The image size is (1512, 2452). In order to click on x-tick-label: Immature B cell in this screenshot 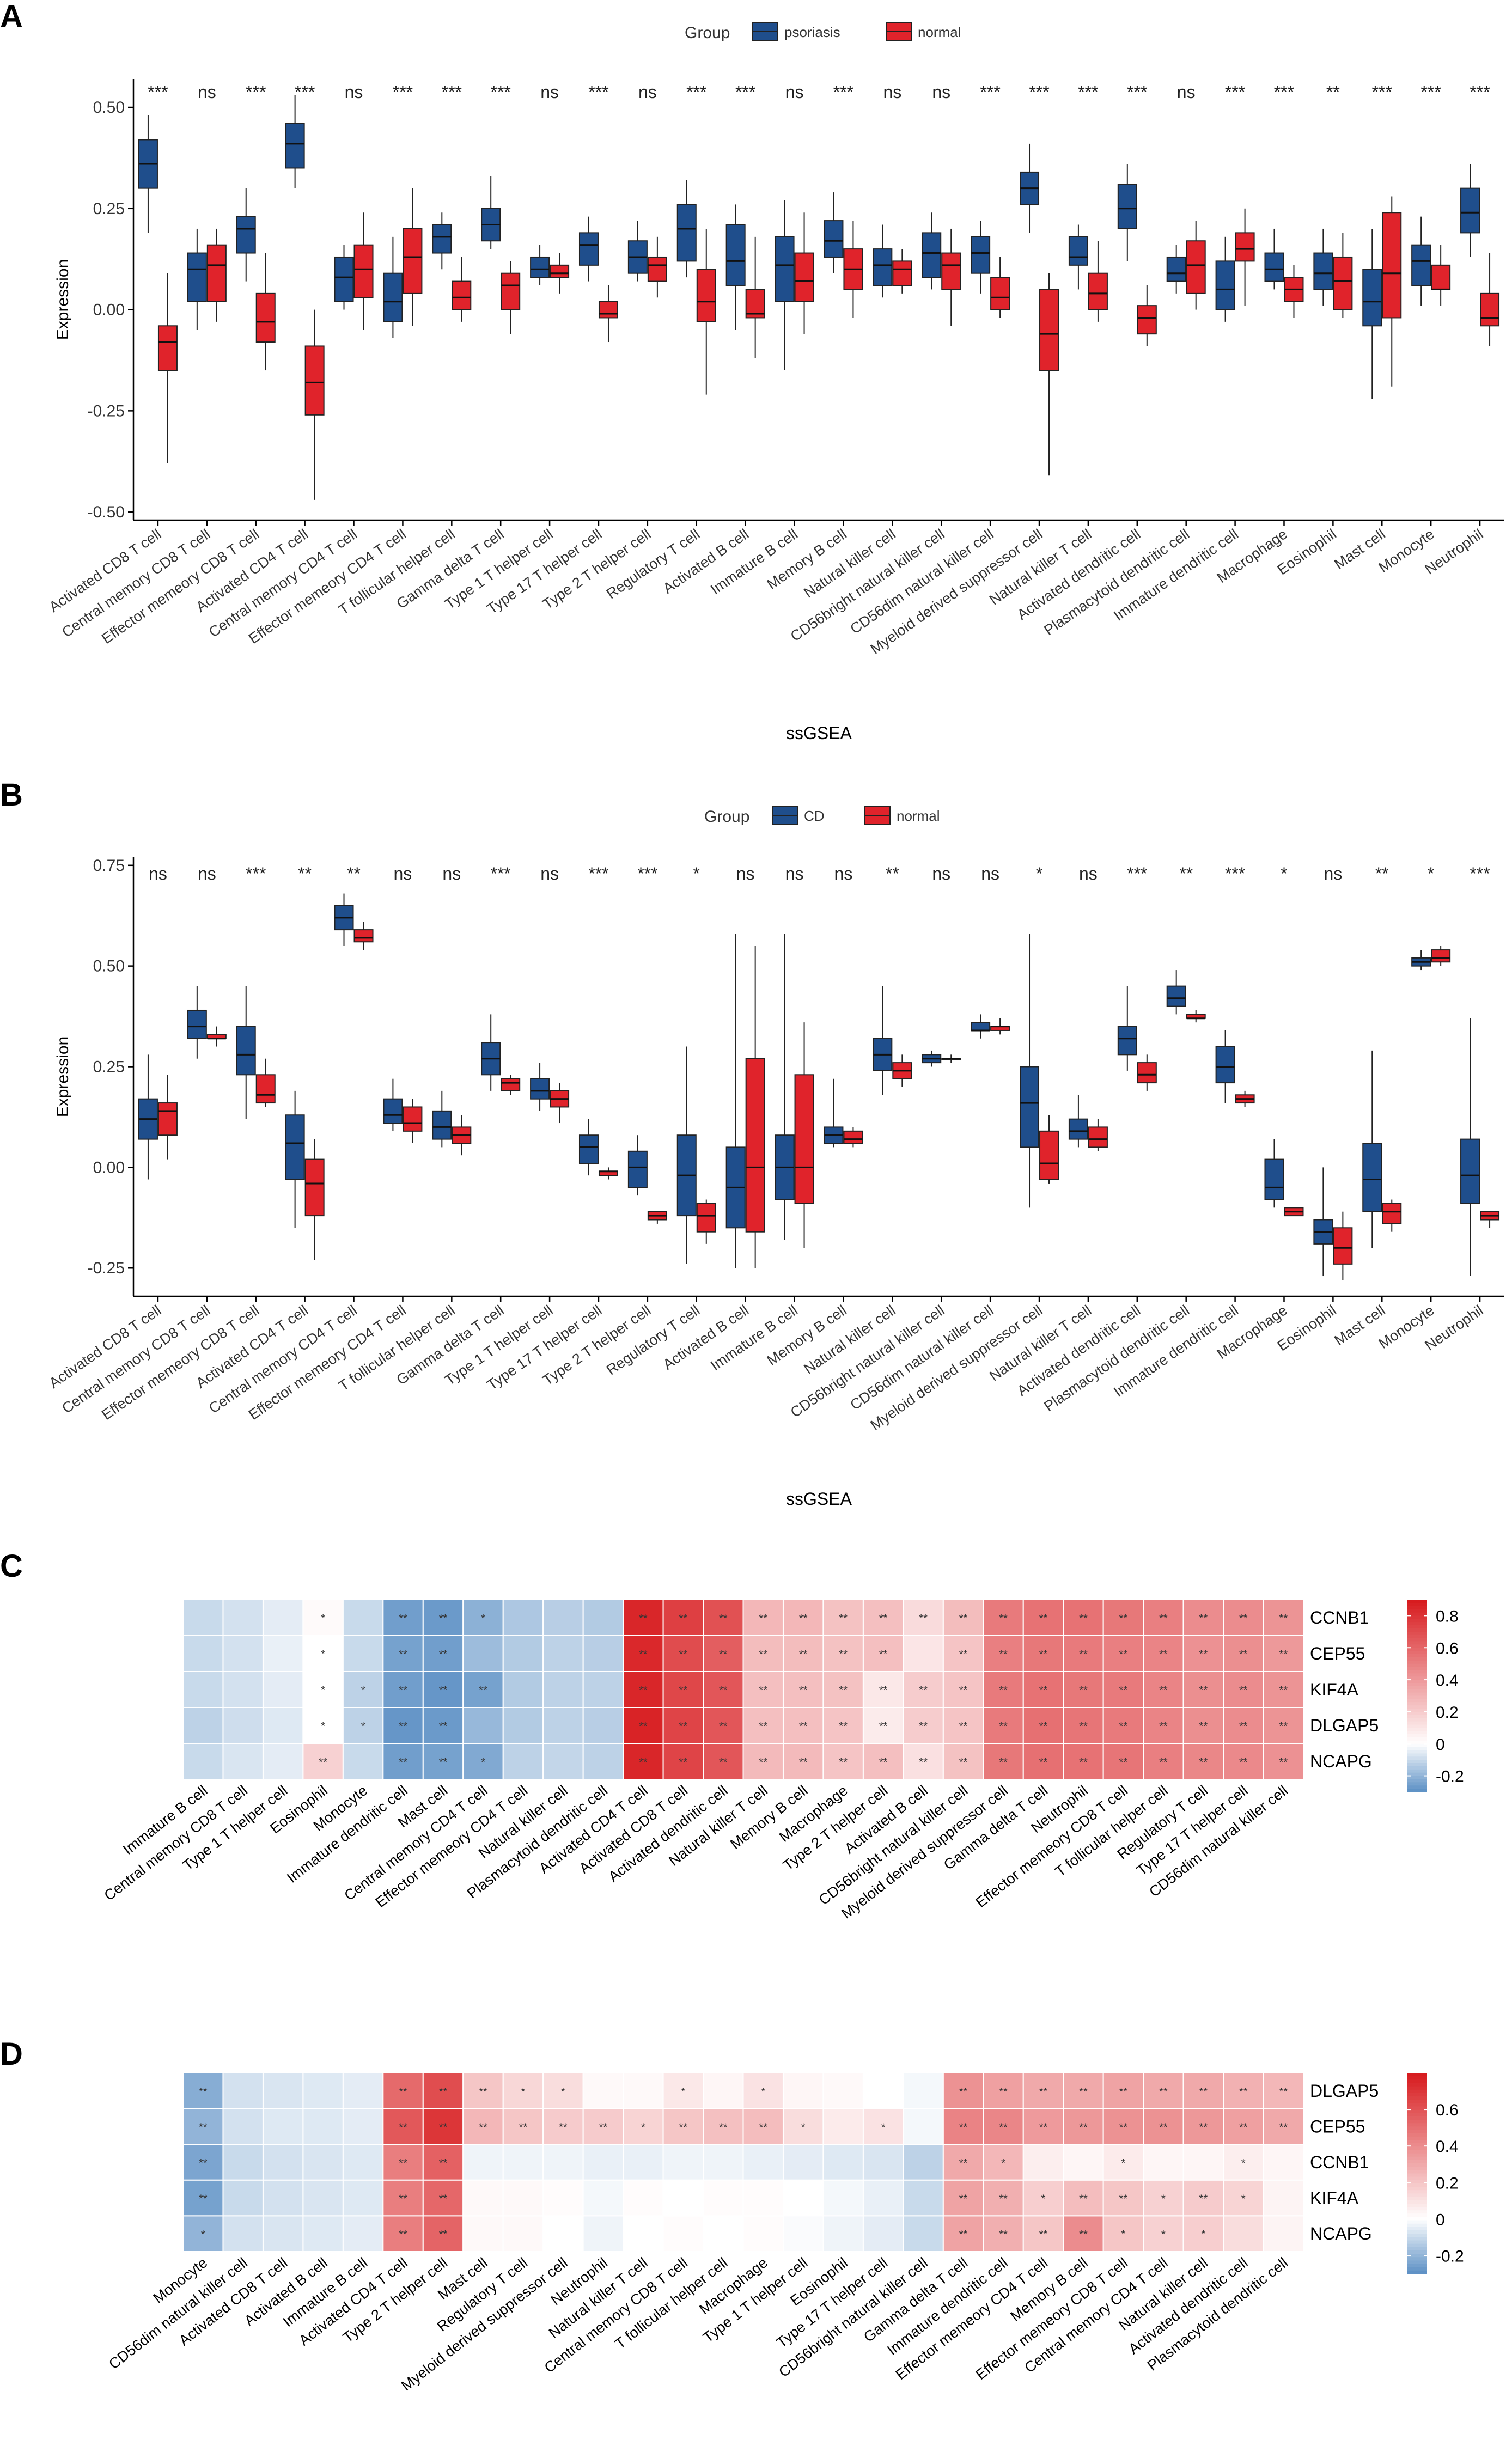, I will do `click(754, 1338)`.